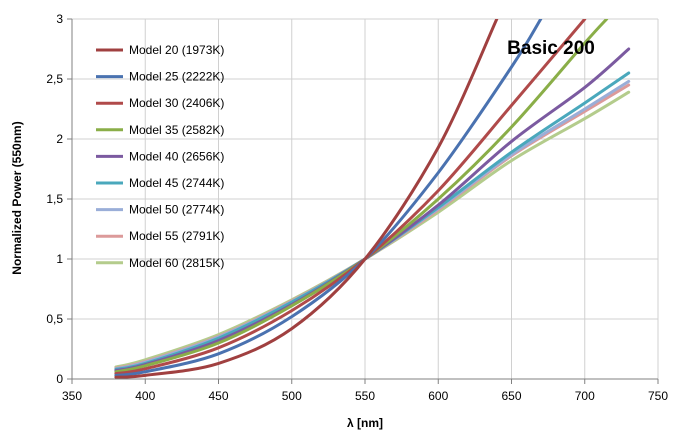  Describe the element at coordinates (438, 396) in the screenshot. I see `x-tick-label: 600` at that location.